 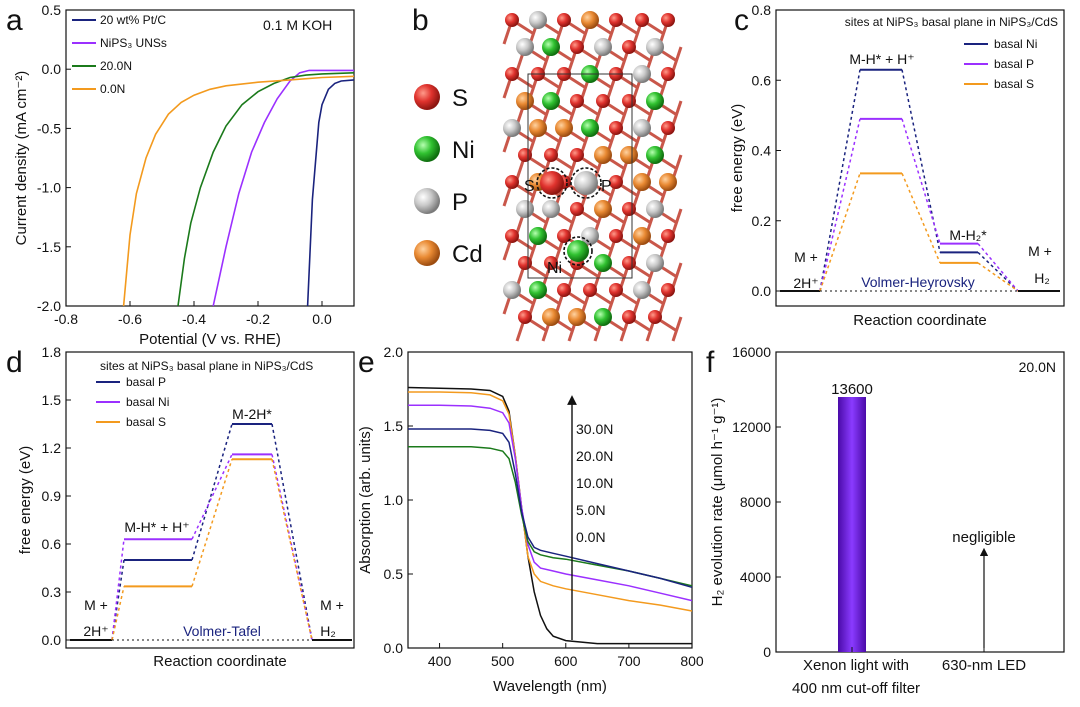 I want to click on panel-d-ytick-label: 1.5, so click(x=52, y=400).